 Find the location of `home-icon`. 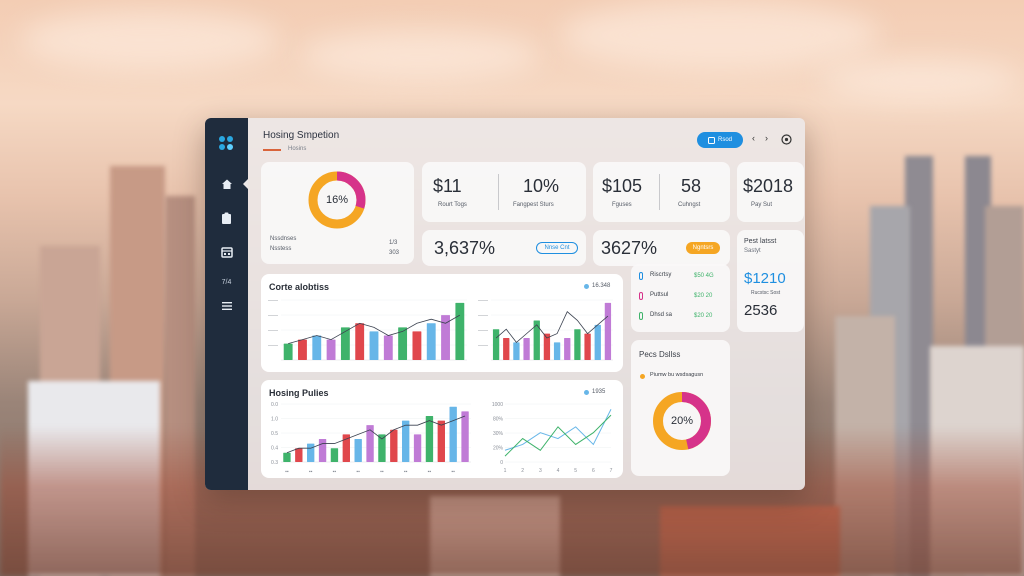

home-icon is located at coordinates (226, 184).